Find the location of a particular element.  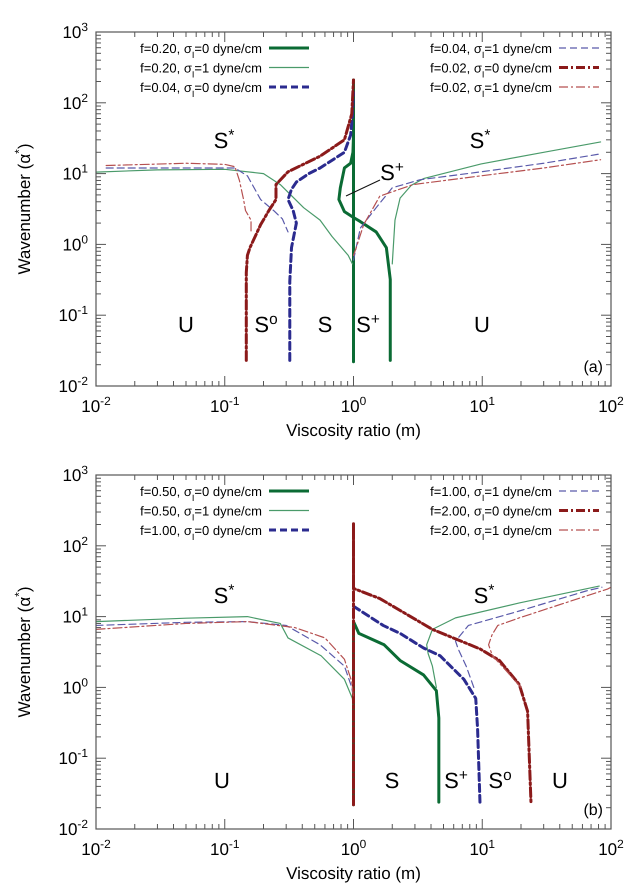

legend-label: f=0.04, σ$_{I}$=0 dyne/cm is located at coordinates (201, 89).